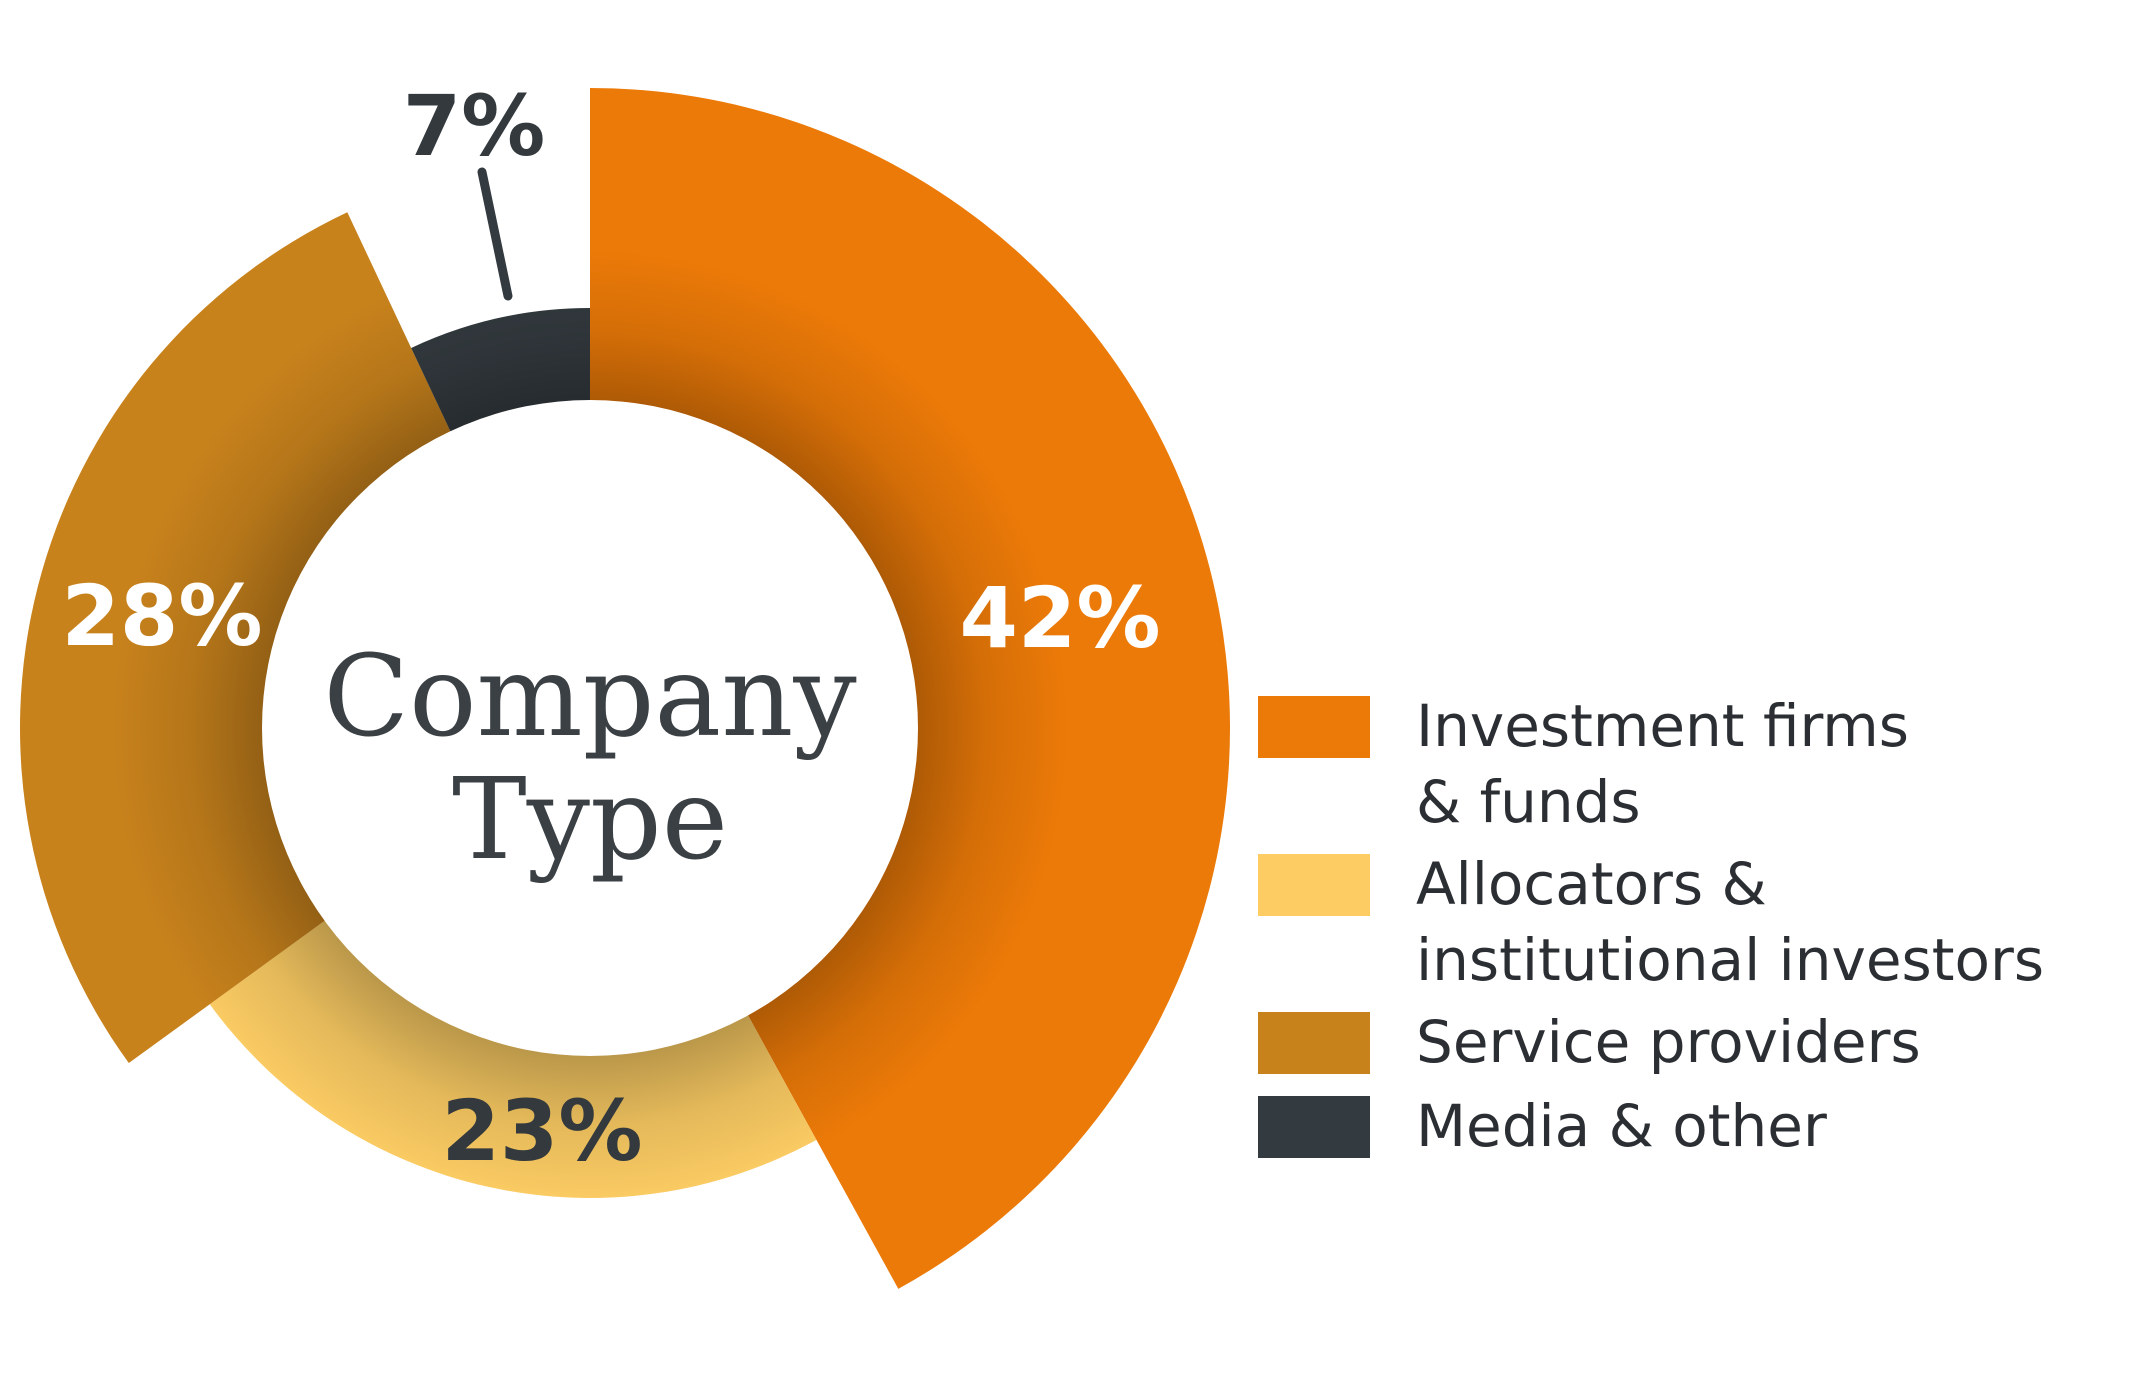 This screenshot has height=1391, width=2141. Describe the element at coordinates (161, 616) in the screenshot. I see `slice-label-service: 28%` at that location.